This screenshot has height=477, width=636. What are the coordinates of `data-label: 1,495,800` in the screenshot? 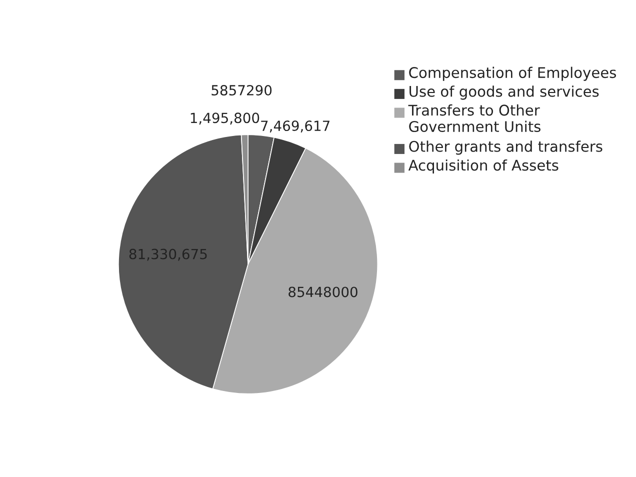 It's located at (225, 118).